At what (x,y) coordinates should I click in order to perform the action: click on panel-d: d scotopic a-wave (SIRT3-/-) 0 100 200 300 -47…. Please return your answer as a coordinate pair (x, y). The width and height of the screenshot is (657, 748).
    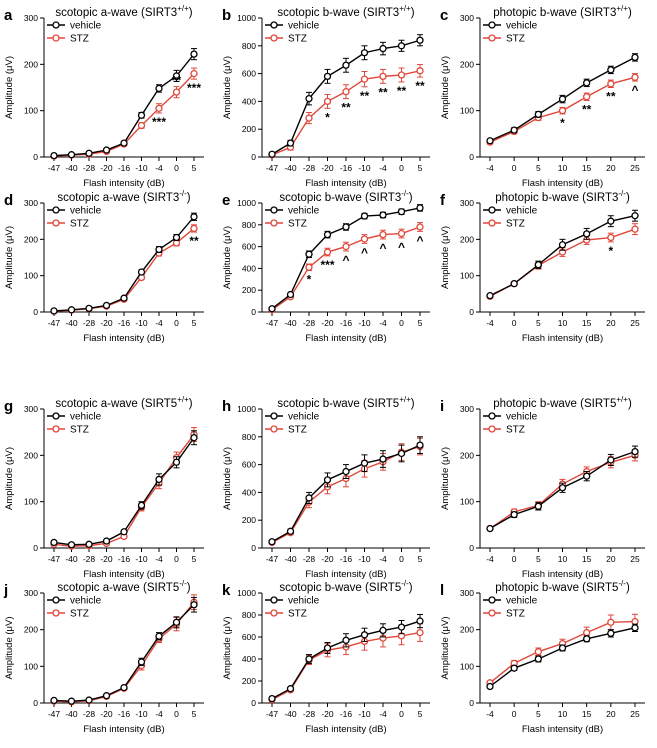
    Looking at the image, I should click on (104, 266).